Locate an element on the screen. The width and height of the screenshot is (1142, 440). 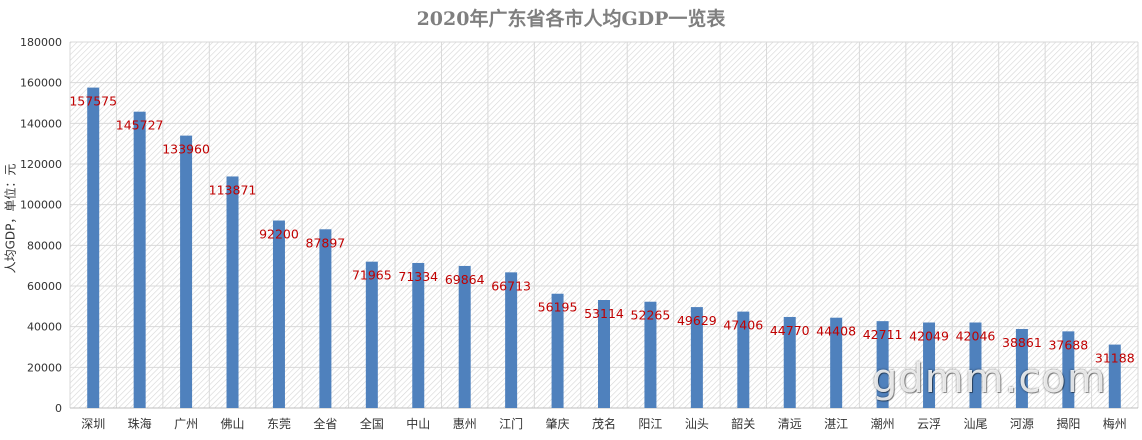
data-label: 53114 is located at coordinates (604, 313).